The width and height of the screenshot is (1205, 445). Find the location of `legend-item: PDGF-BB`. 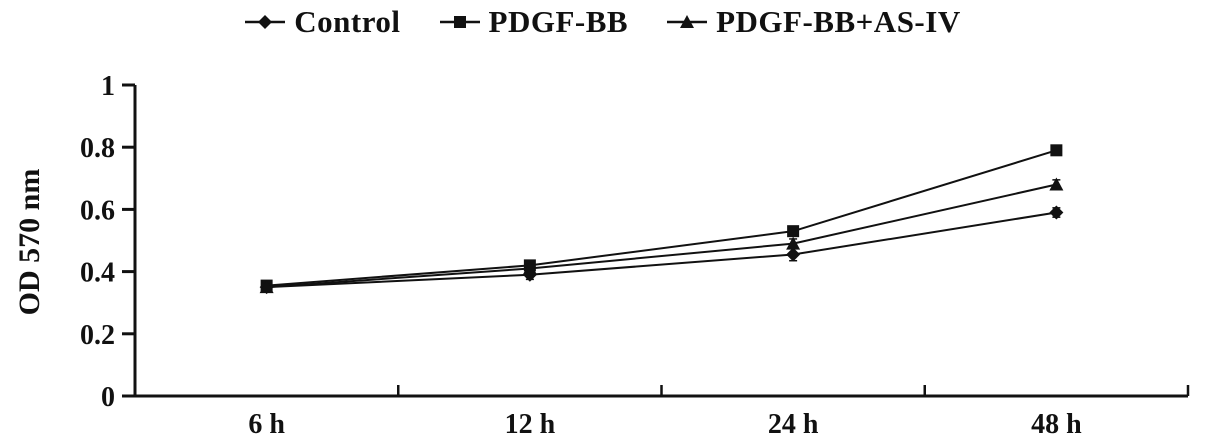

legend-item: PDGF-BB is located at coordinates (534, 22).